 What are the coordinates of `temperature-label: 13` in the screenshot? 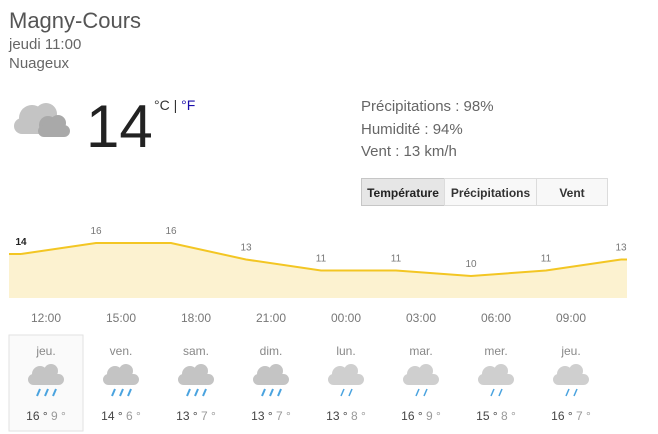 It's located at (246, 248).